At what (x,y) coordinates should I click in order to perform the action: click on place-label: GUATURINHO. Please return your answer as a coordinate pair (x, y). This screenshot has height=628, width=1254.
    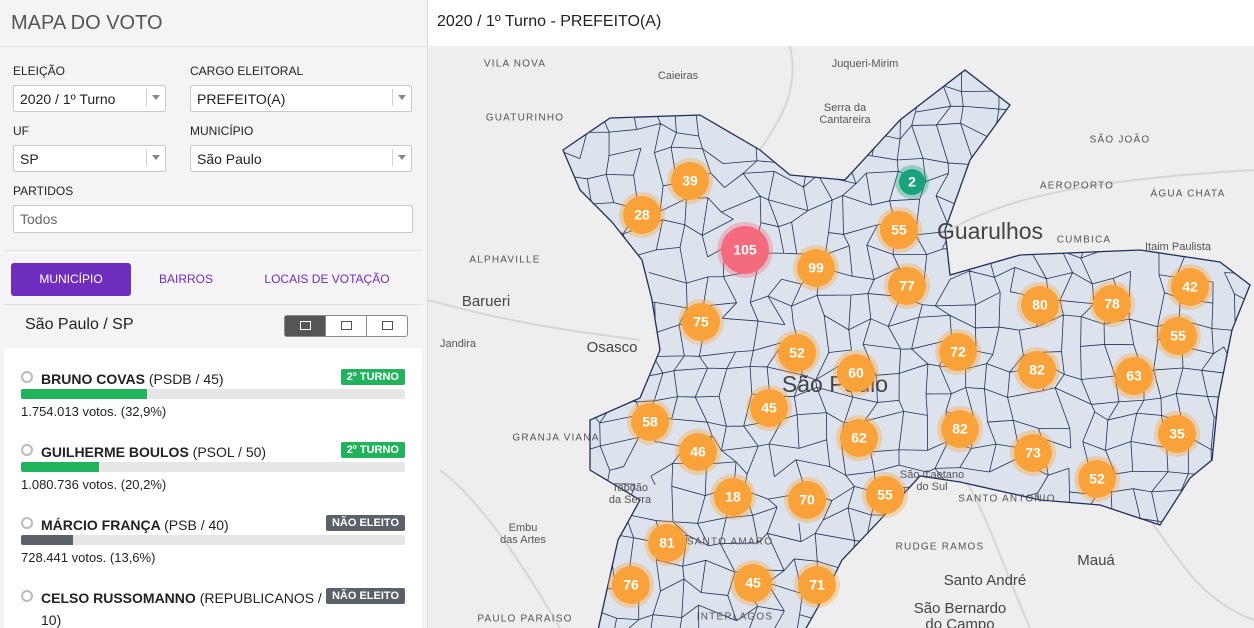
    Looking at the image, I should click on (525, 118).